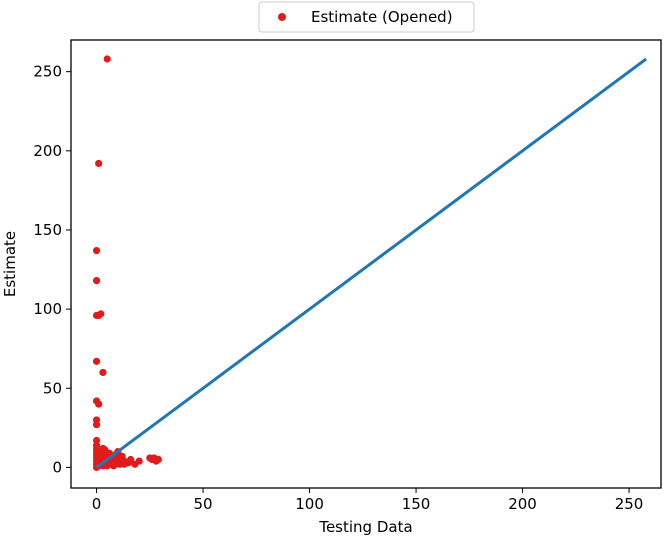 This screenshot has width=670, height=539. Describe the element at coordinates (365, 527) in the screenshot. I see `x-axis-title: Testing Data` at that location.